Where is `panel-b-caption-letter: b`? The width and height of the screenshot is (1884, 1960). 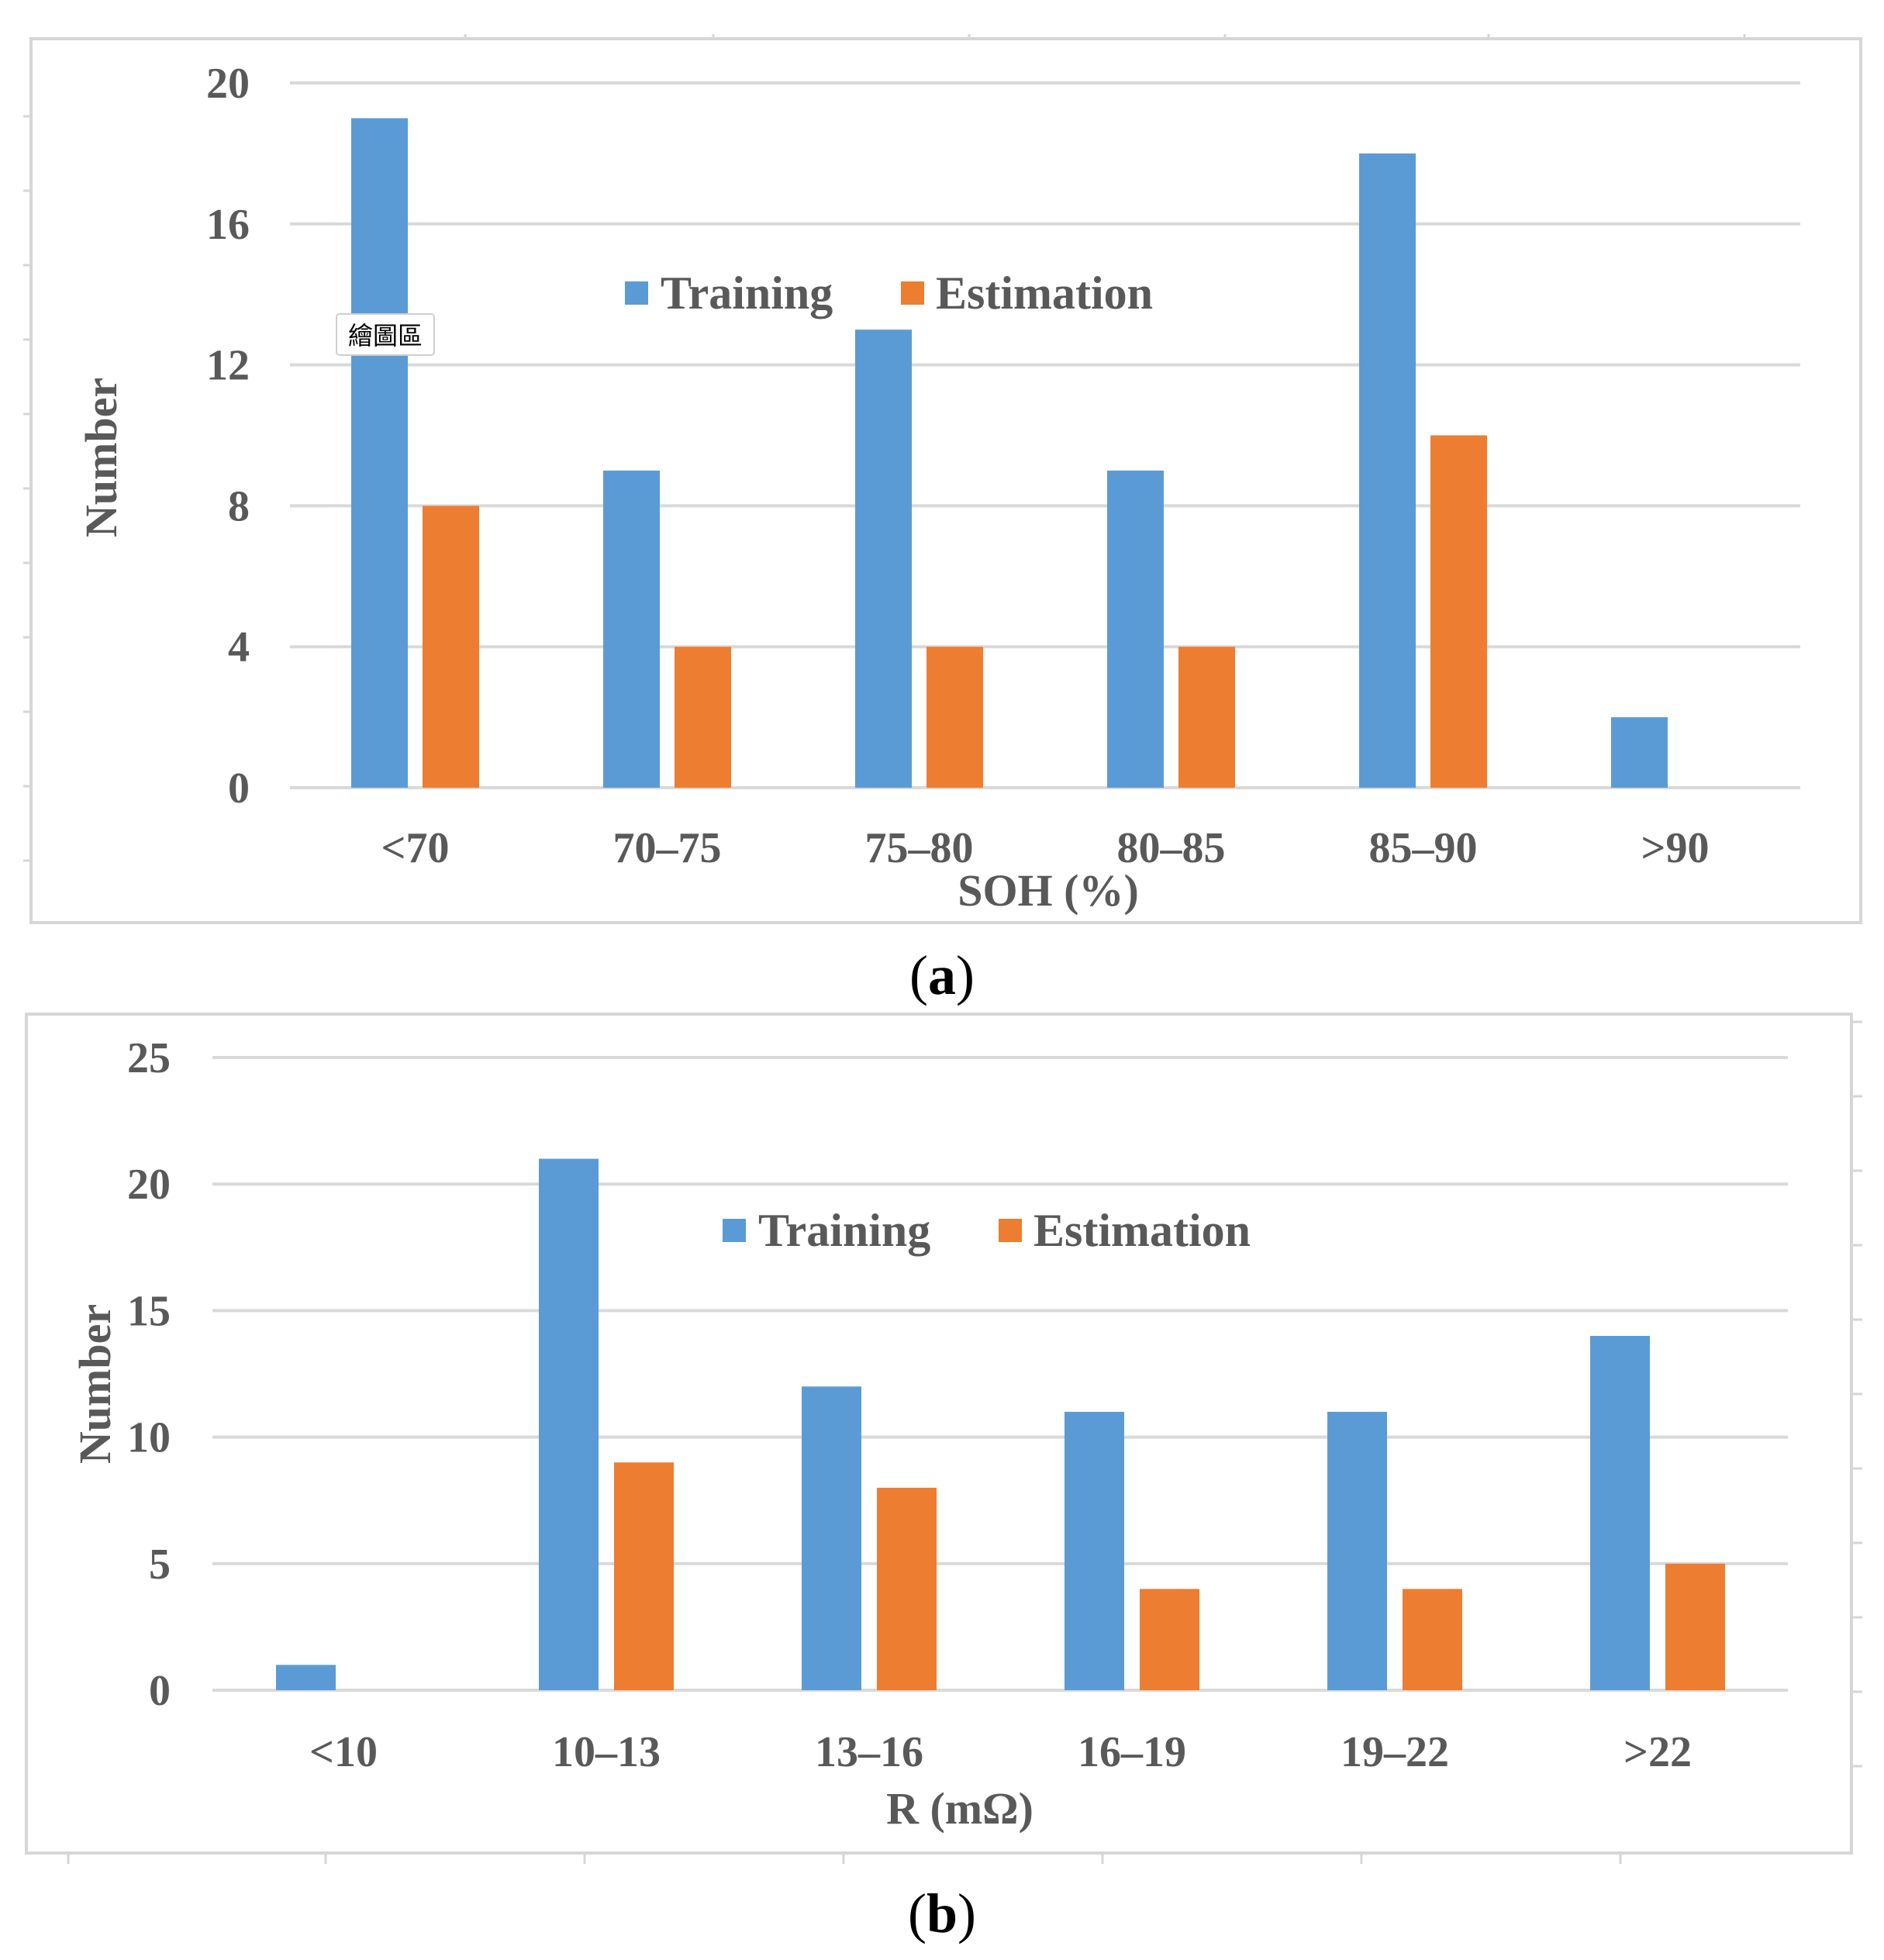
panel-b-caption-letter: b is located at coordinates (942, 1913).